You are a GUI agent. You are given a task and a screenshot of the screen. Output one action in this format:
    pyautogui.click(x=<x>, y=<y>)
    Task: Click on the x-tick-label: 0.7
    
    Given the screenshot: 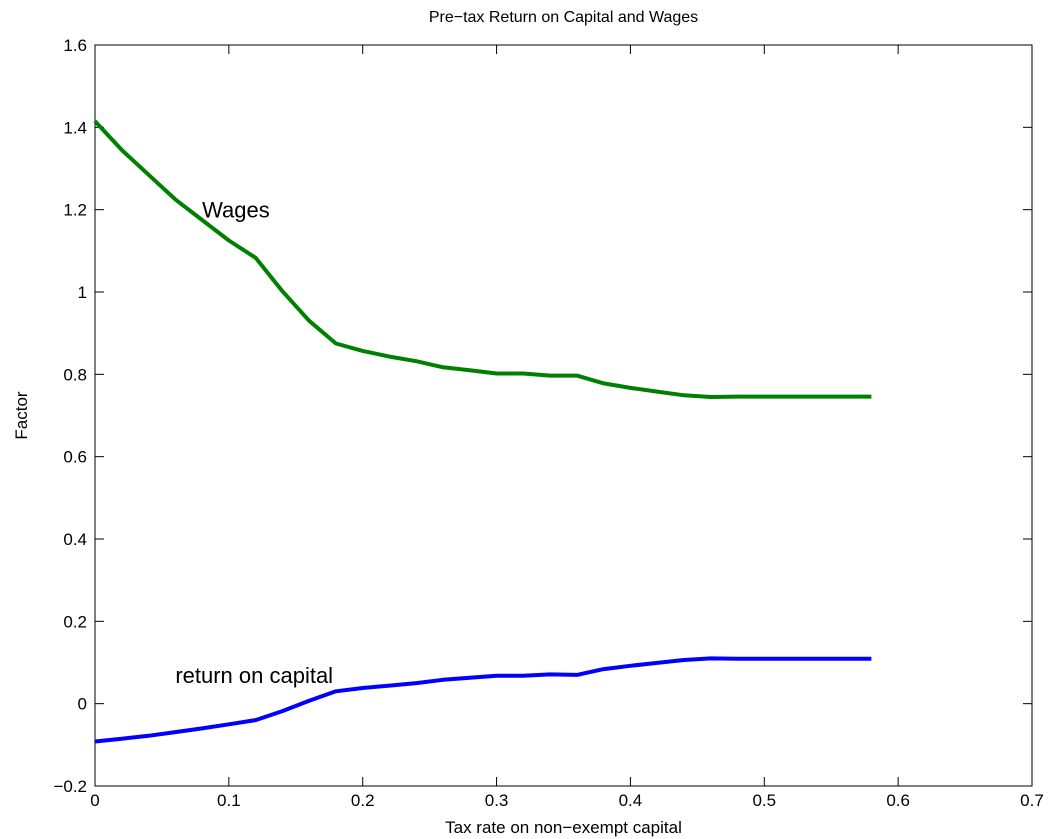 What is the action you would take?
    pyautogui.click(x=1032, y=800)
    